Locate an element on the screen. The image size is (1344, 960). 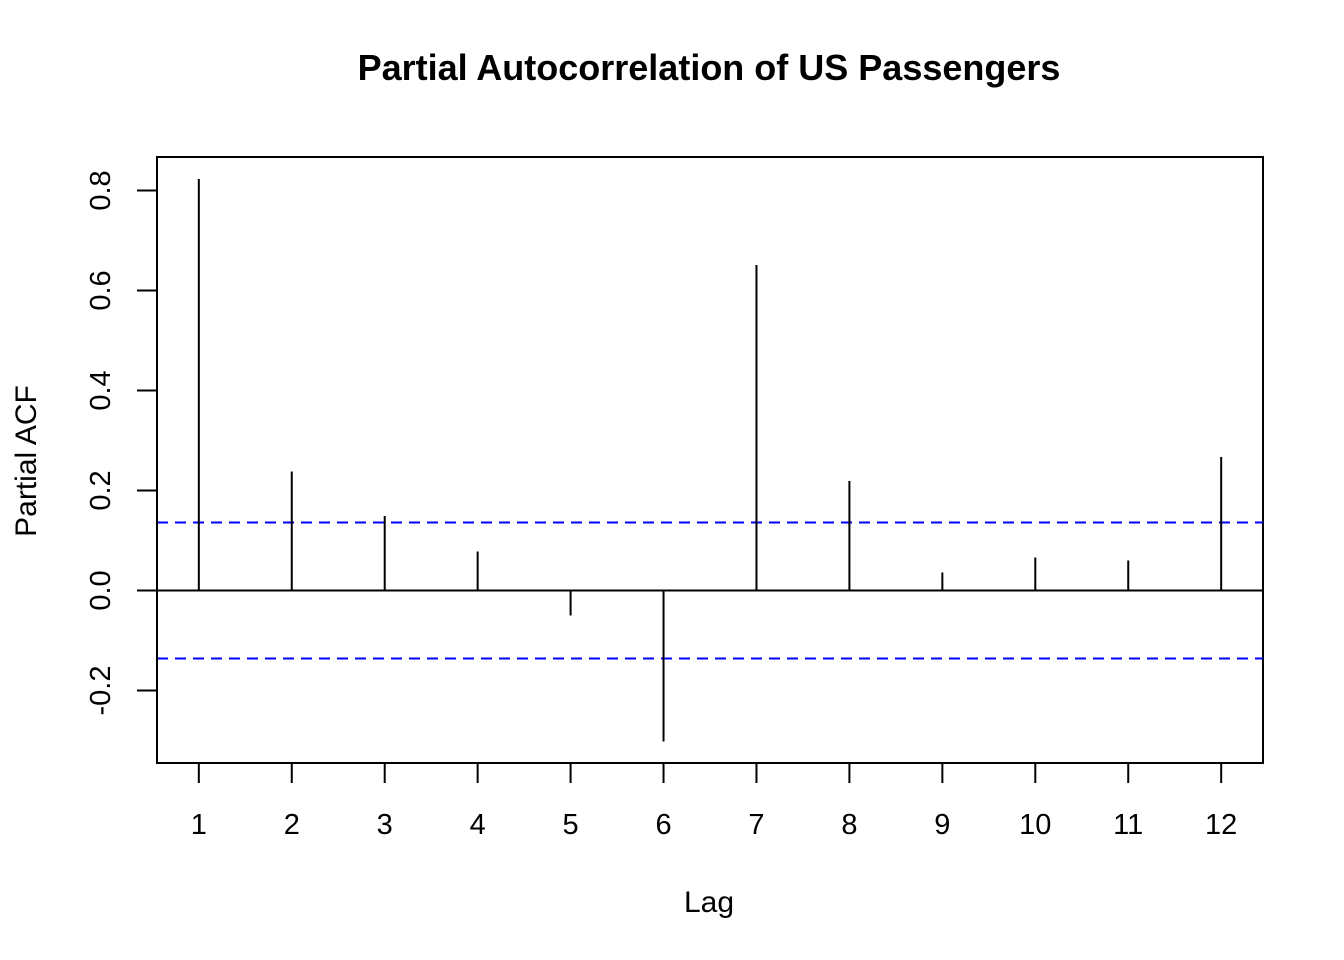
x-axis-label: Lag is located at coordinates (709, 902).